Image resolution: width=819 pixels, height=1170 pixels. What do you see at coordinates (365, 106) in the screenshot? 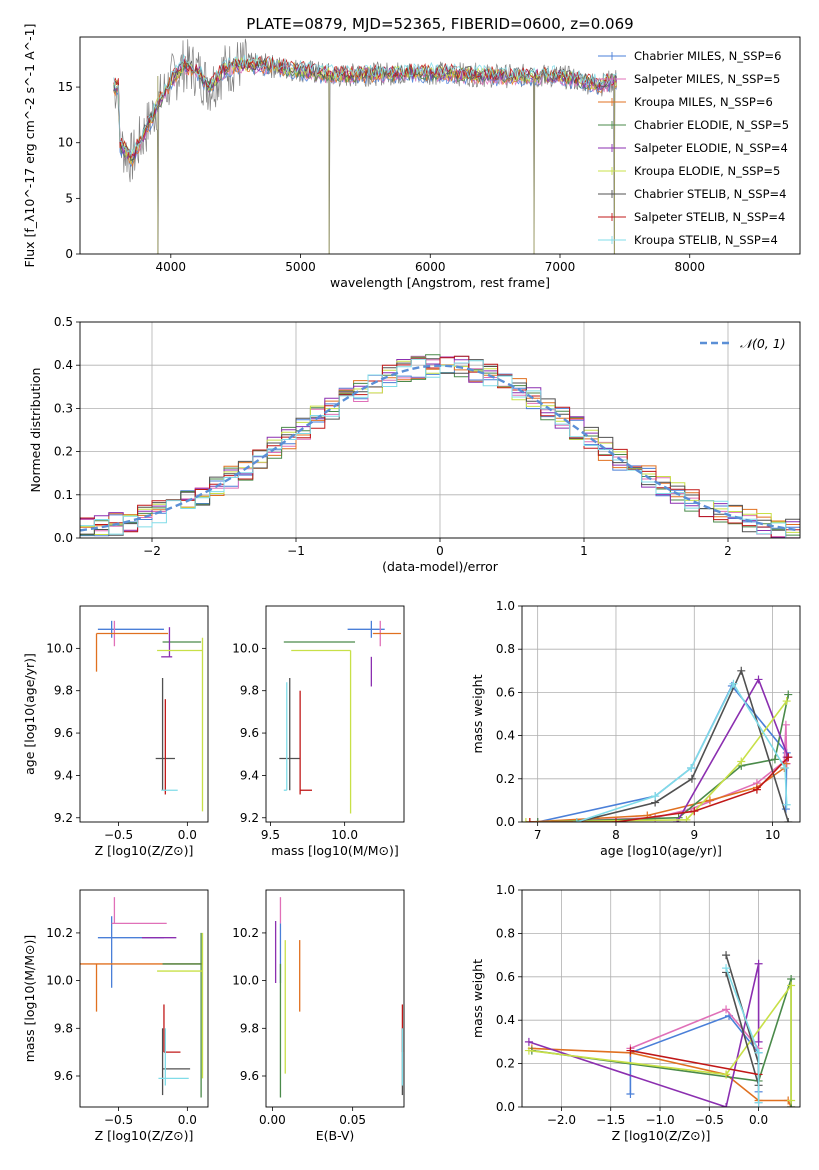
I see `model-spectrum-line` at bounding box center [365, 106].